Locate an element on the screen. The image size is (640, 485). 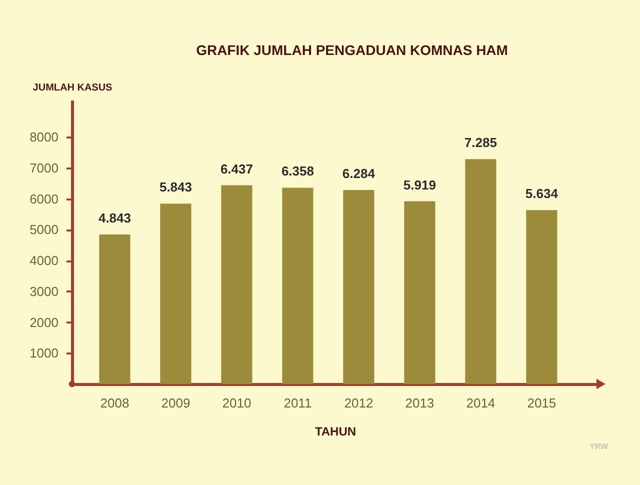
y-tick-label: 3000 is located at coordinates (44, 291).